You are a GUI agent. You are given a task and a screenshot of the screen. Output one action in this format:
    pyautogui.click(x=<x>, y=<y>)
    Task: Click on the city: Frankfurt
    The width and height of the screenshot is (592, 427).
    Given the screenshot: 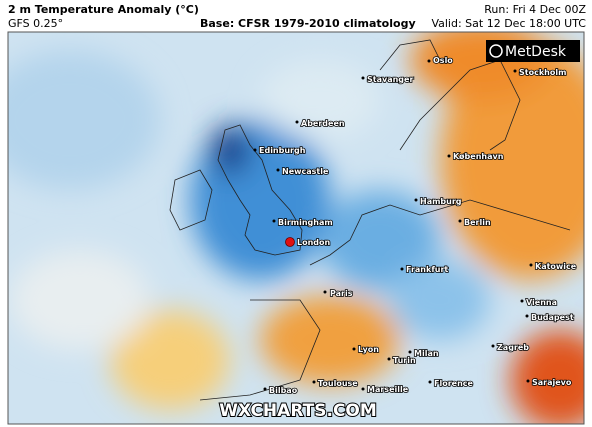 What is the action you would take?
    pyautogui.click(x=427, y=269)
    